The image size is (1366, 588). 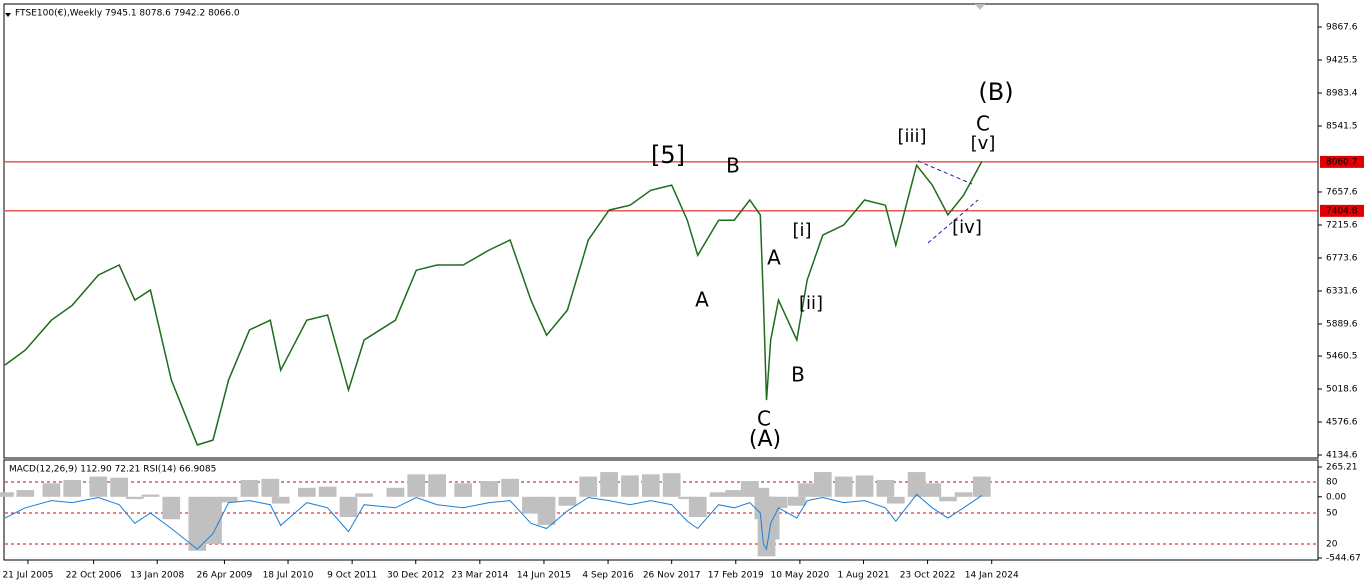 I want to click on x-tick-label: 4 Sep 2016, so click(x=608, y=576).